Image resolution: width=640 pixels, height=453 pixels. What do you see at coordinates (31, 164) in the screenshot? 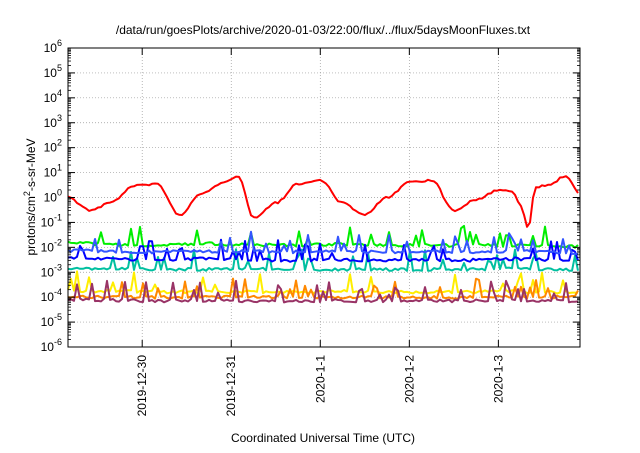
I see `y-axis-label-rest: -s-sr-MeV` at bounding box center [31, 164].